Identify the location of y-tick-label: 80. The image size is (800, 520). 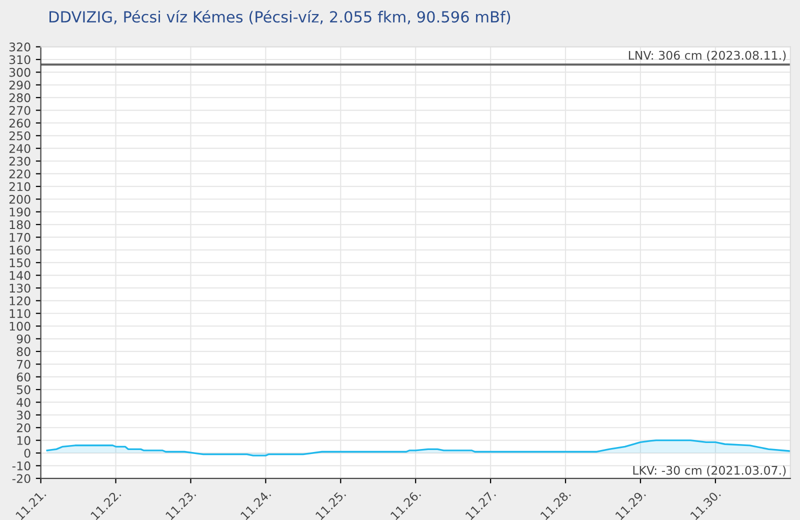
(23, 351).